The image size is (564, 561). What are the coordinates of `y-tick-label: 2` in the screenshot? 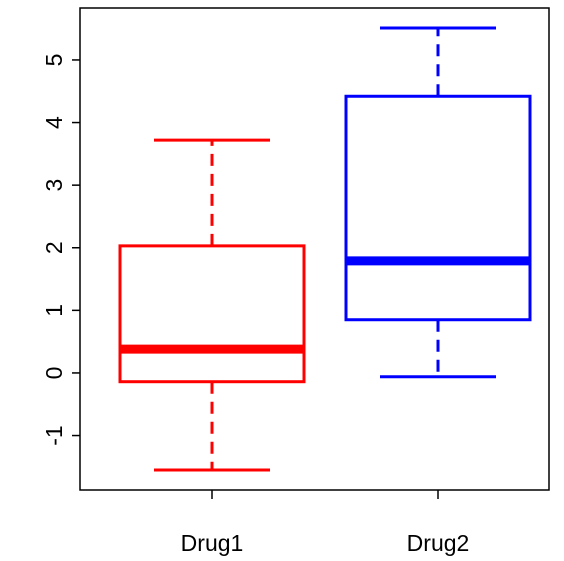 It's located at (54, 247).